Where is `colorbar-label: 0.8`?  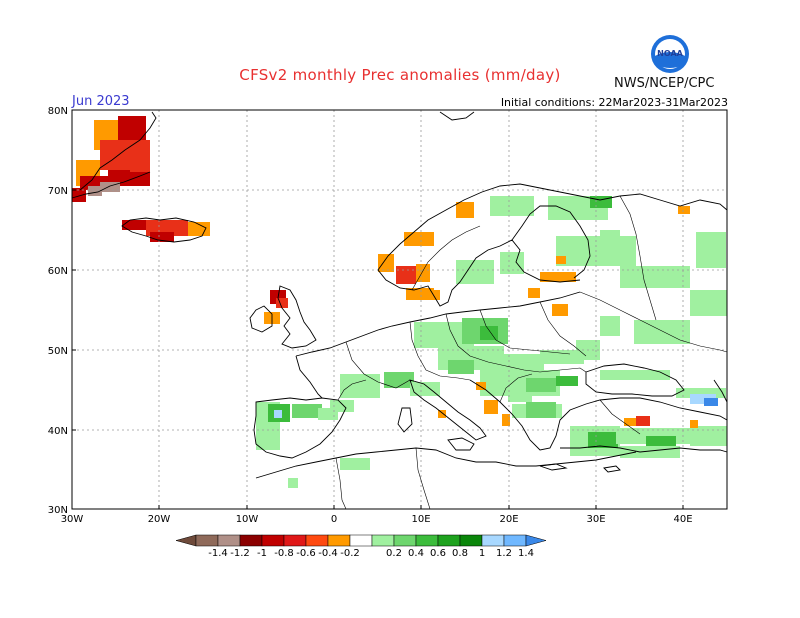
colorbar-label: 0.8 is located at coordinates (460, 553).